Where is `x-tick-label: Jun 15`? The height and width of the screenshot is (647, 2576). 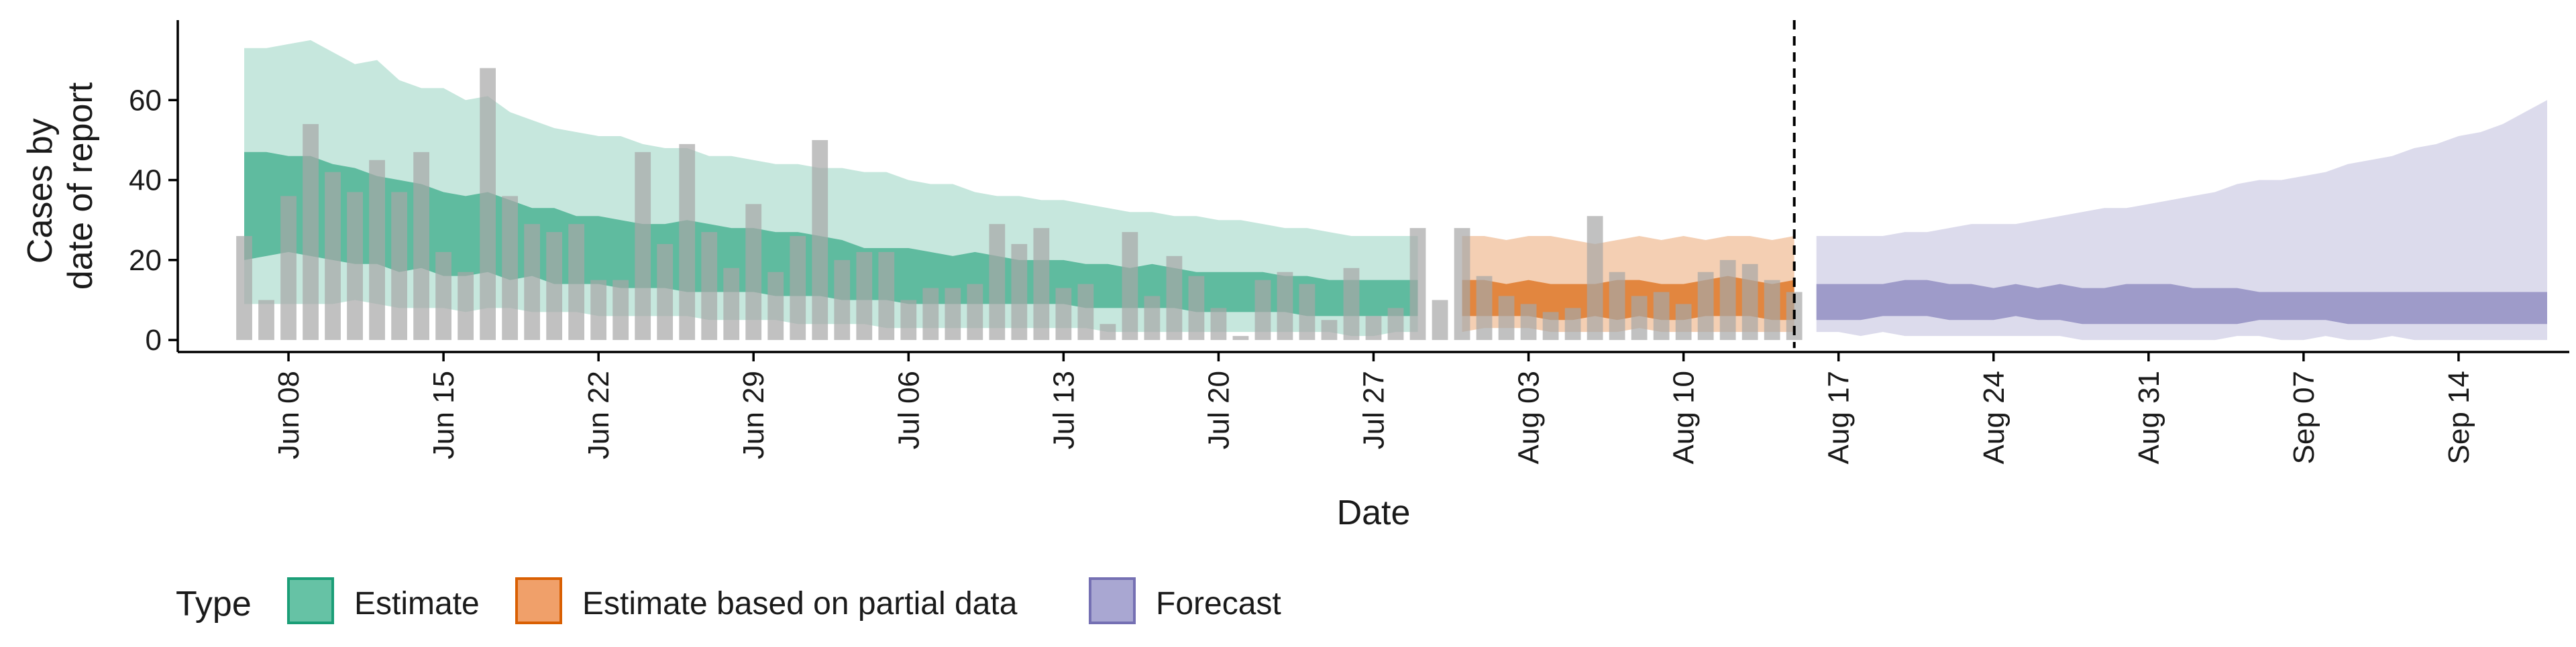
x-tick-label: Jun 15 is located at coordinates (443, 415).